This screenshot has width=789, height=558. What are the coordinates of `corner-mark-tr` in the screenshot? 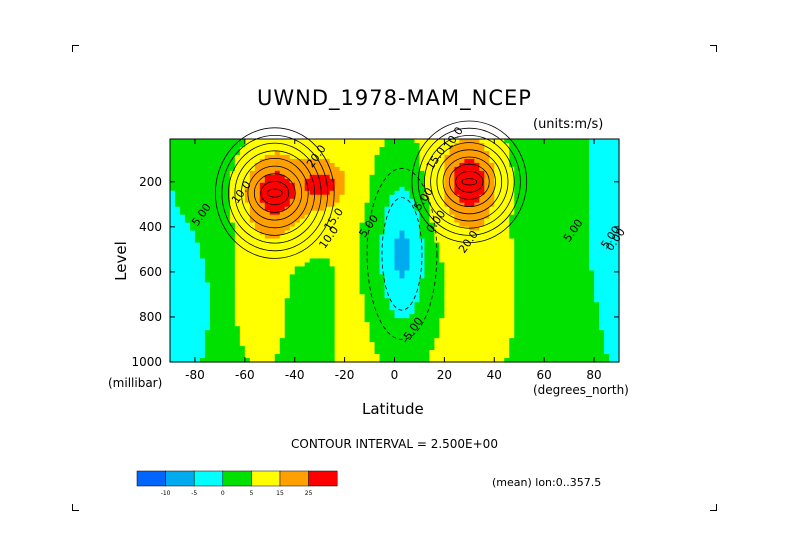 It's located at (713, 48).